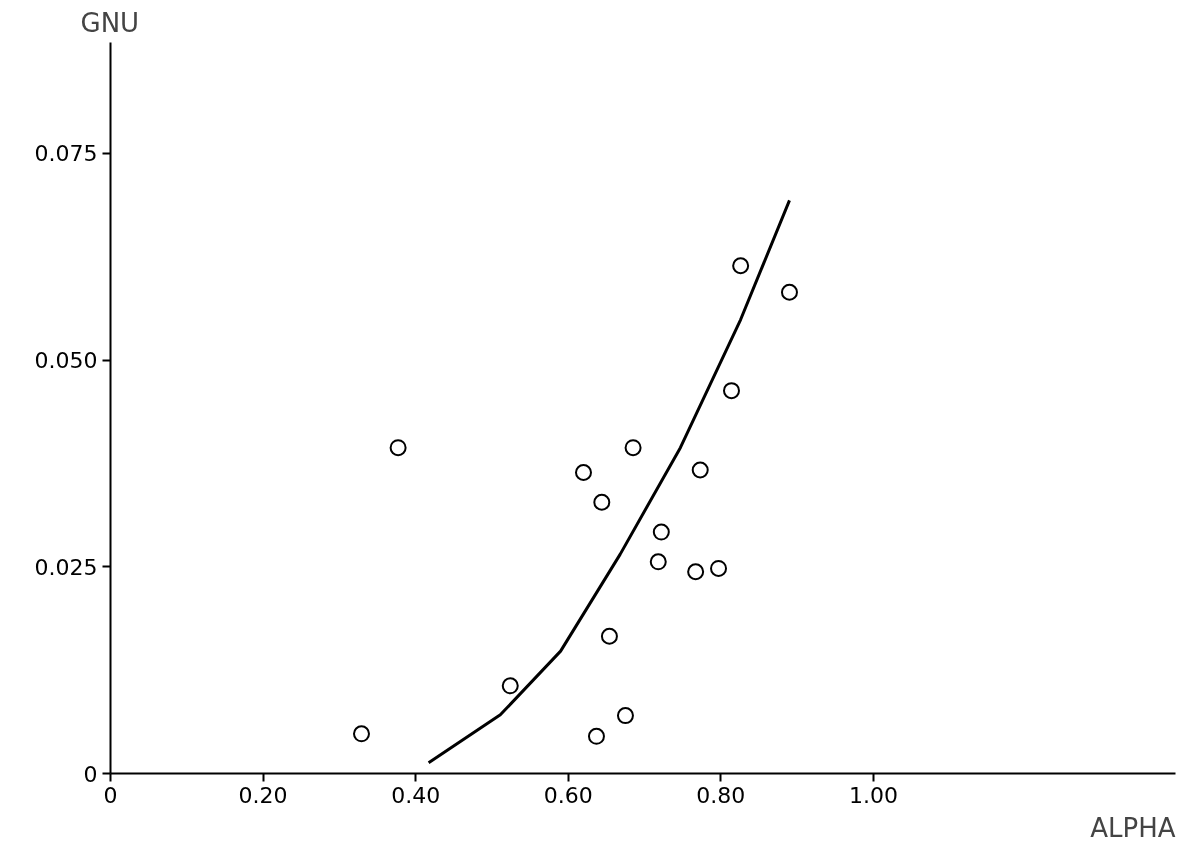 This screenshot has width=1188, height=847. I want to click on x-tick-label: 0.80, so click(721, 795).